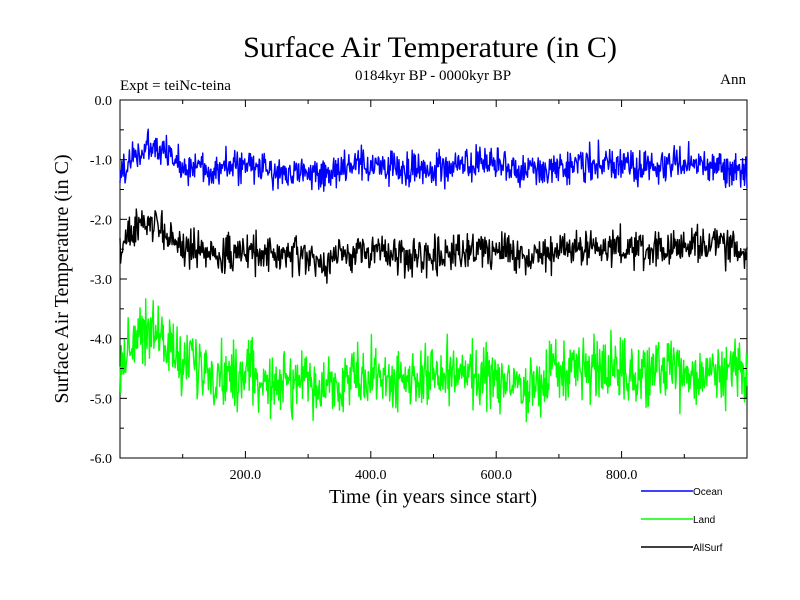 The height and width of the screenshot is (600, 800). What do you see at coordinates (433, 497) in the screenshot?
I see `x-axis-label: Time (in years since start)` at bounding box center [433, 497].